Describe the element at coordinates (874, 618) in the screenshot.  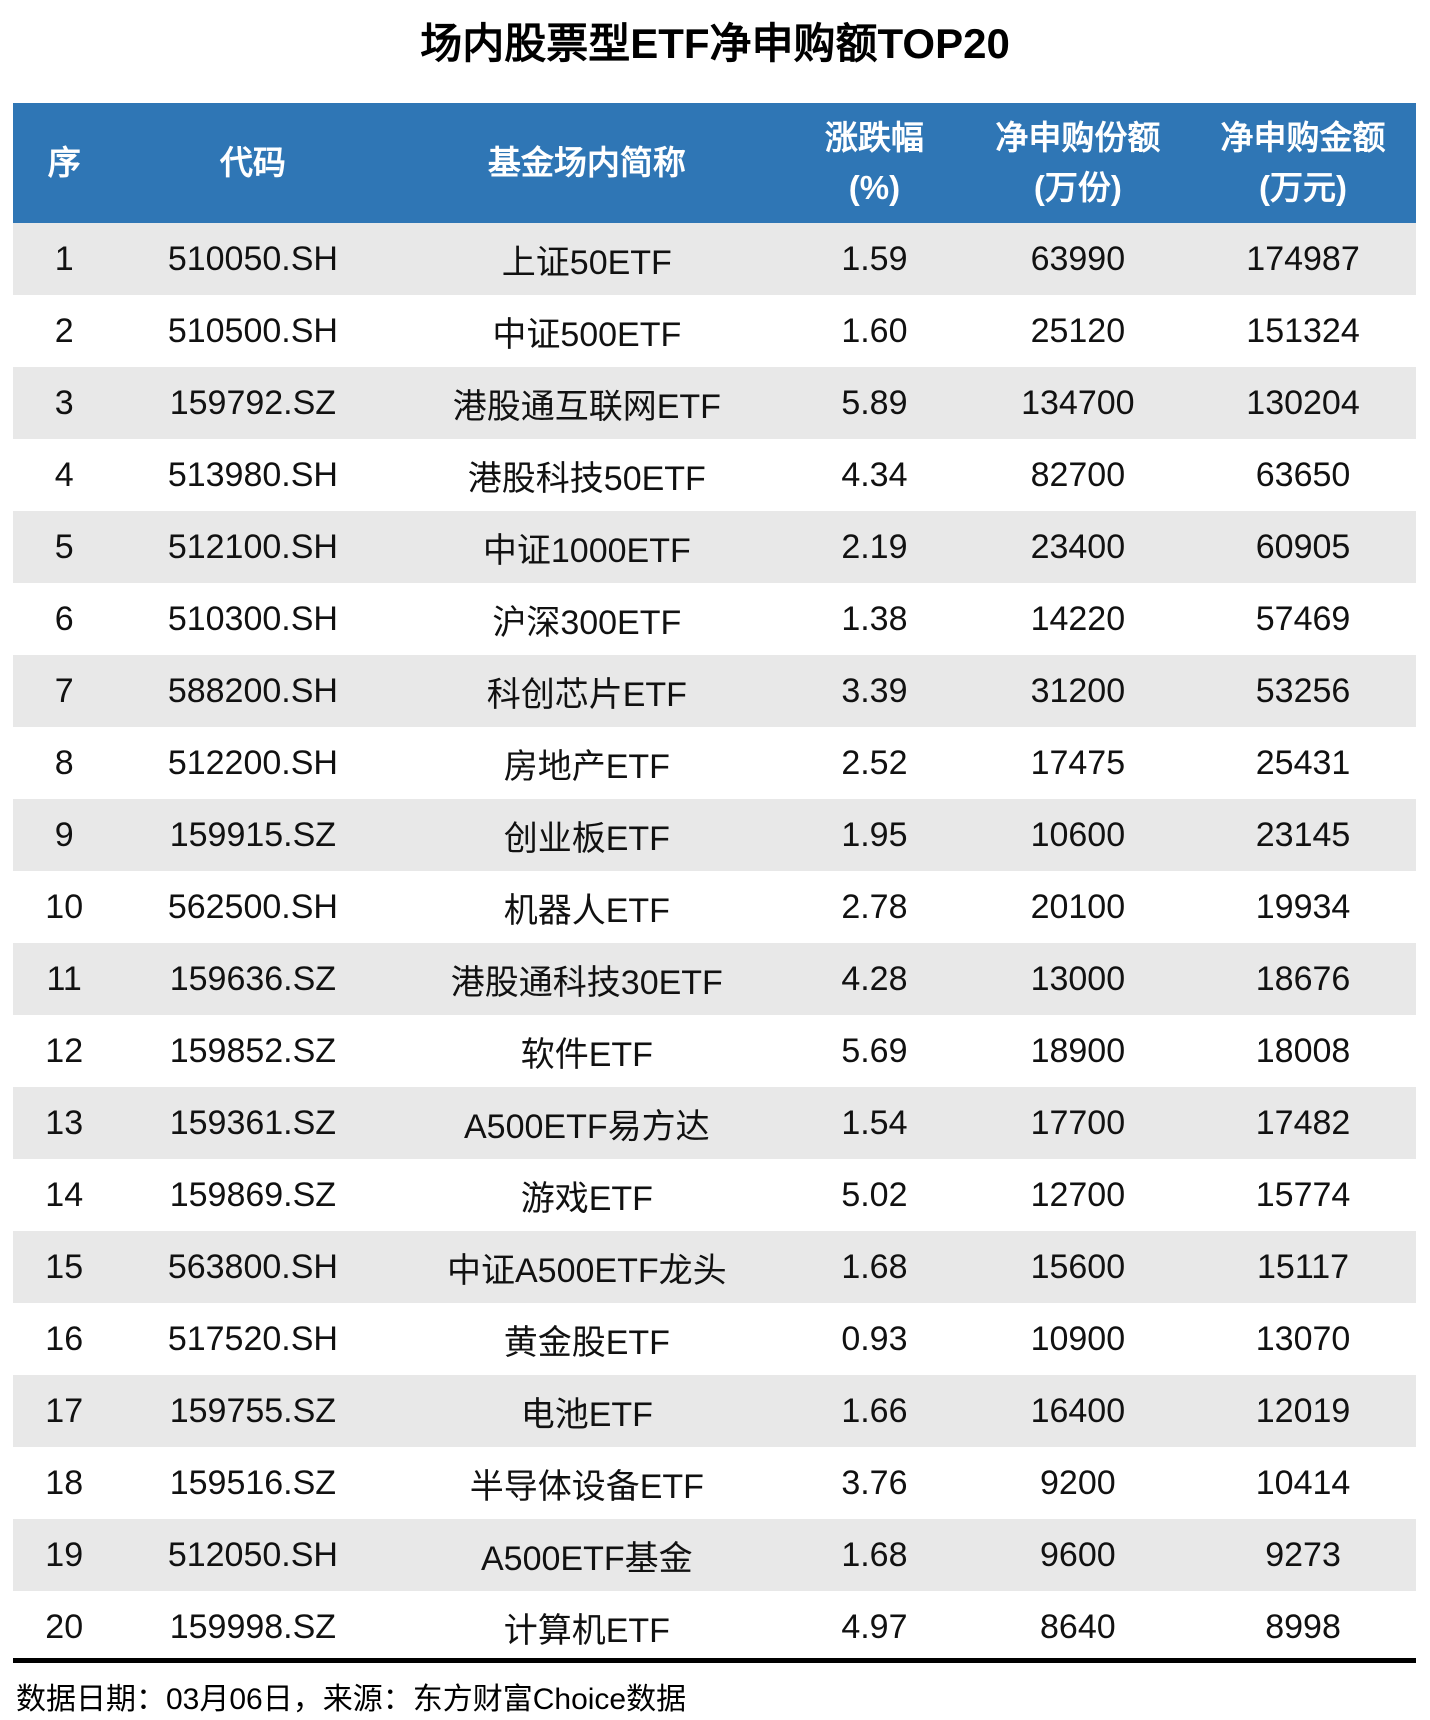
I see `table-cell: 1.38` at that location.